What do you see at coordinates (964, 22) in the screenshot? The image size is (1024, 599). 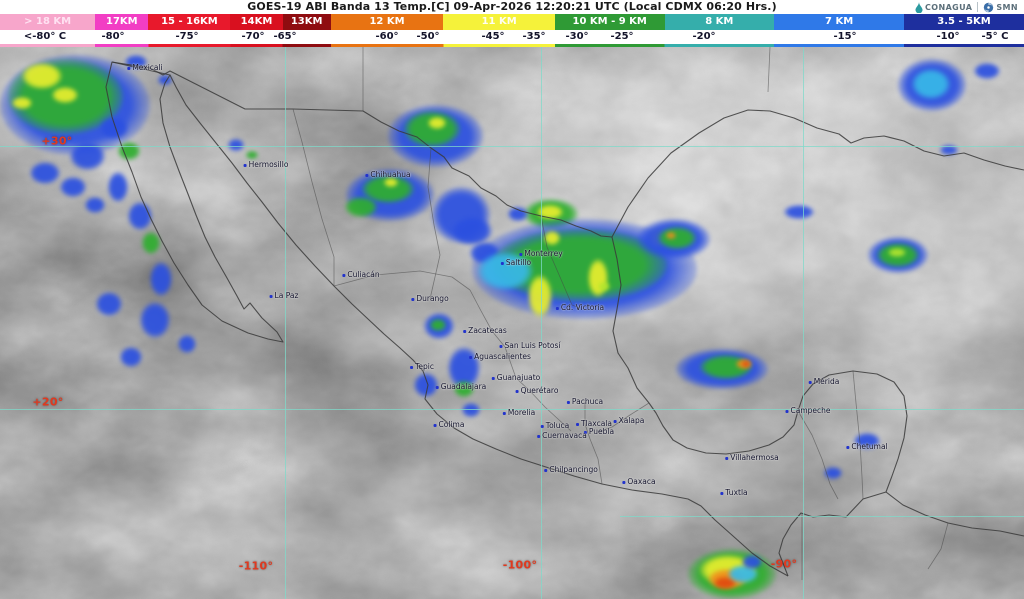 I see `scale-band: 3.5 - 5KM` at bounding box center [964, 22].